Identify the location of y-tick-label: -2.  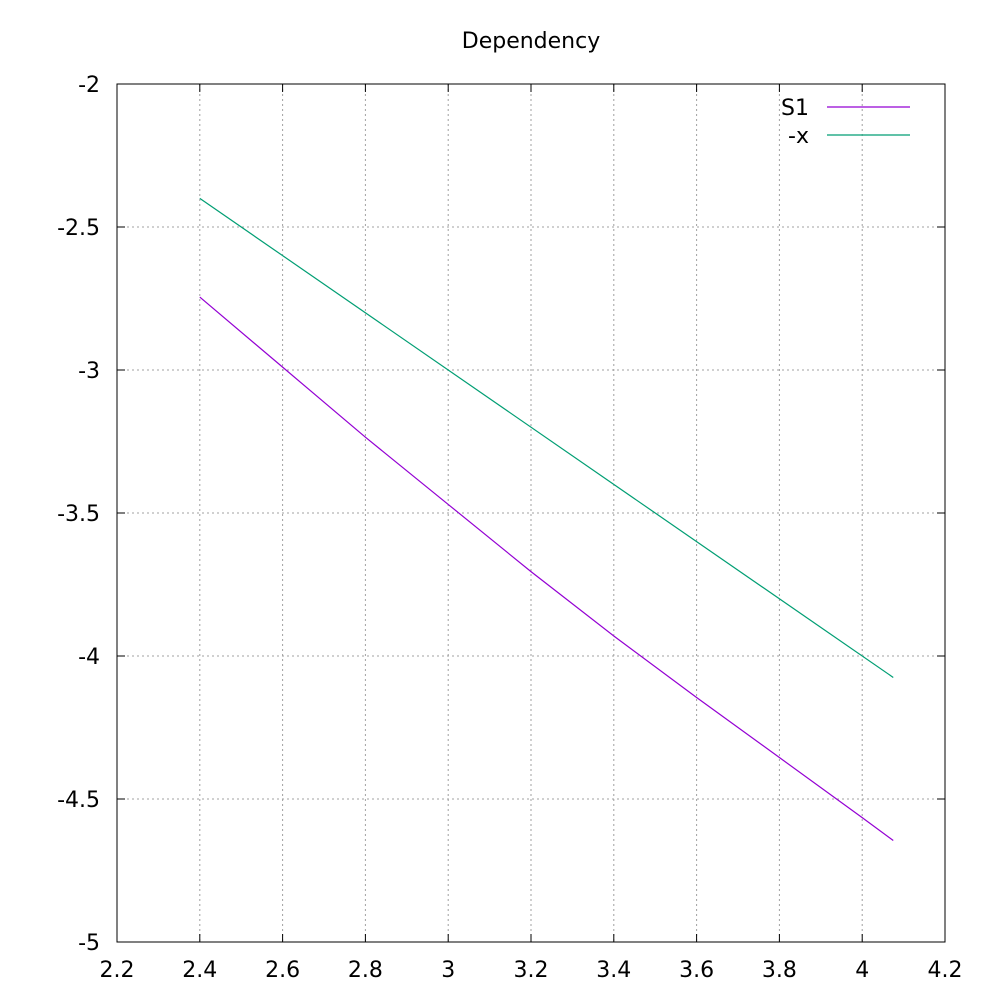
(89, 85).